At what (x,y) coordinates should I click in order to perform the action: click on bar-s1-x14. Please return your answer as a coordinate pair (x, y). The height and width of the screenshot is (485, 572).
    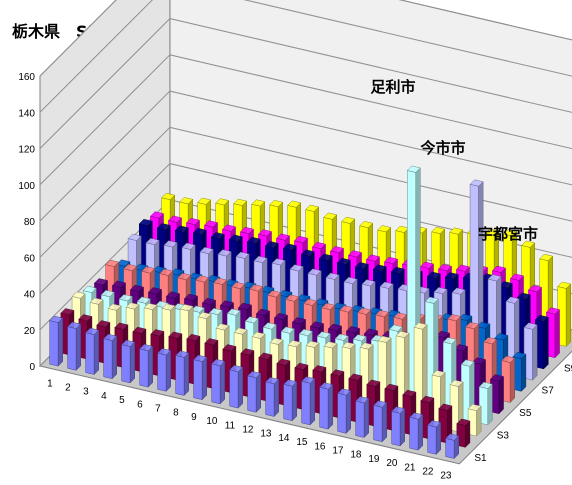
    Looking at the image, I should click on (290, 400).